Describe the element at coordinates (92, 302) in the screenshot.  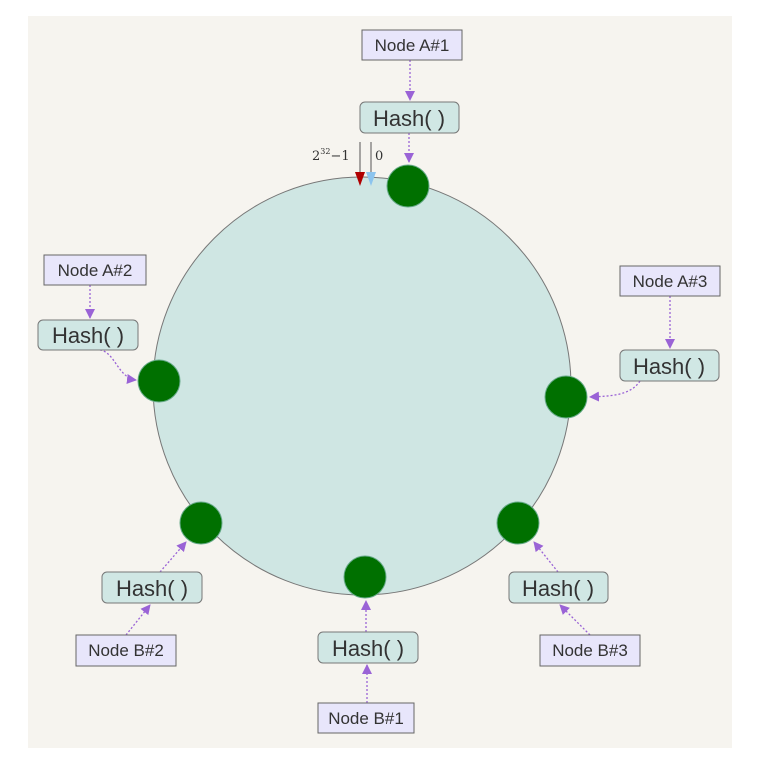
I see `node-a2-group: Node A#2 Hash( )` at that location.